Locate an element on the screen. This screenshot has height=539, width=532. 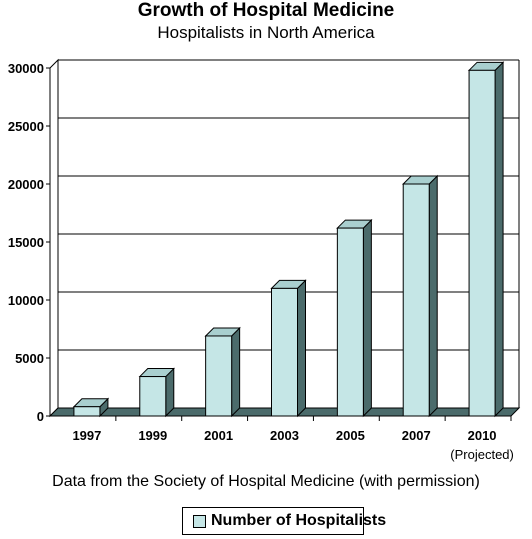
y-tick-label: 0 is located at coordinates (40, 416).